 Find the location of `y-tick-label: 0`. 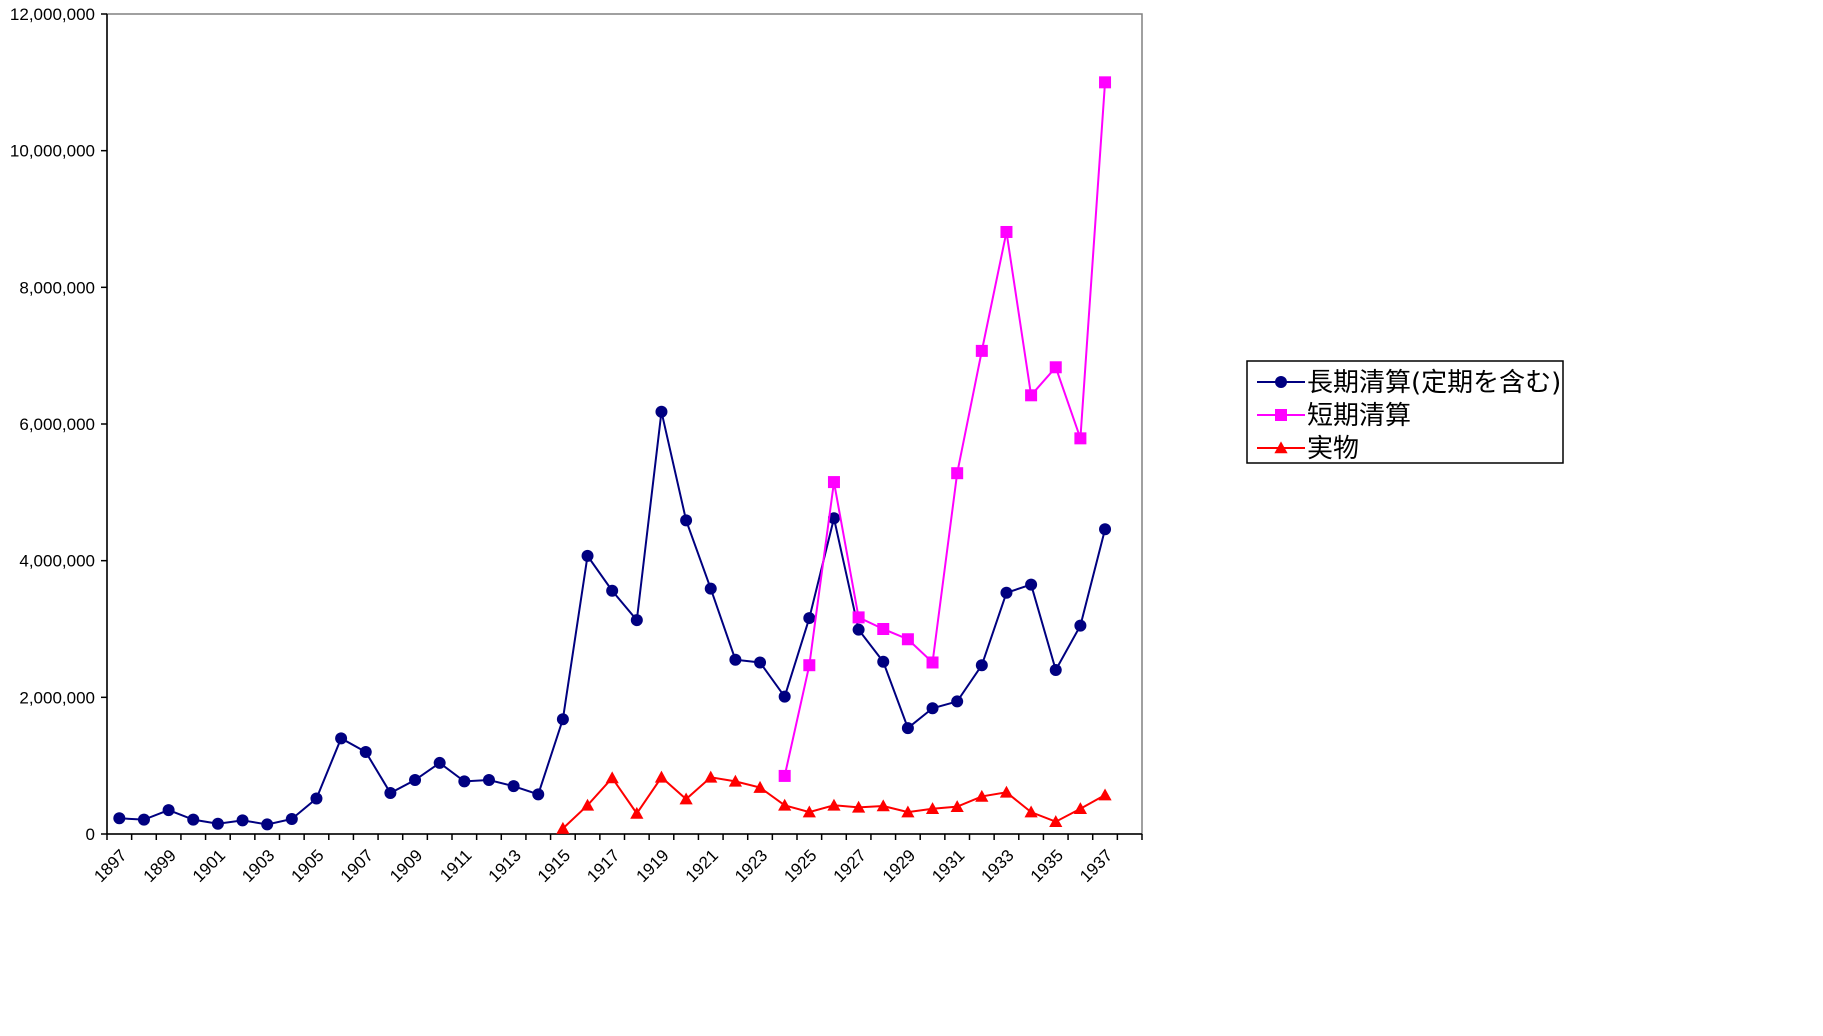

y-tick-label: 0 is located at coordinates (90, 834).